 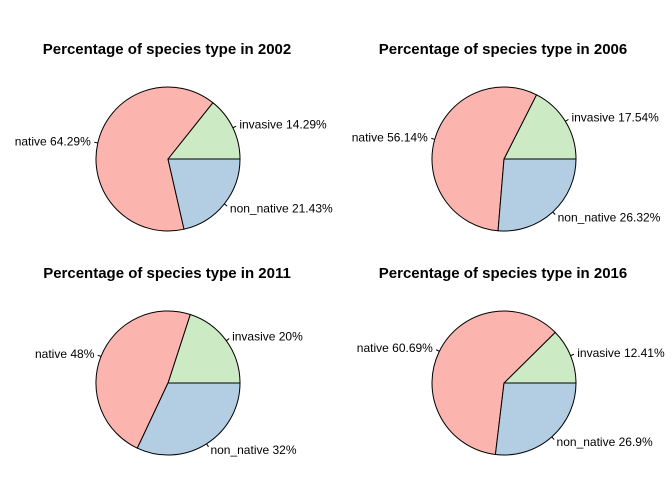 I want to click on chart-title: Percentage of species type in 2002, so click(x=167, y=49).